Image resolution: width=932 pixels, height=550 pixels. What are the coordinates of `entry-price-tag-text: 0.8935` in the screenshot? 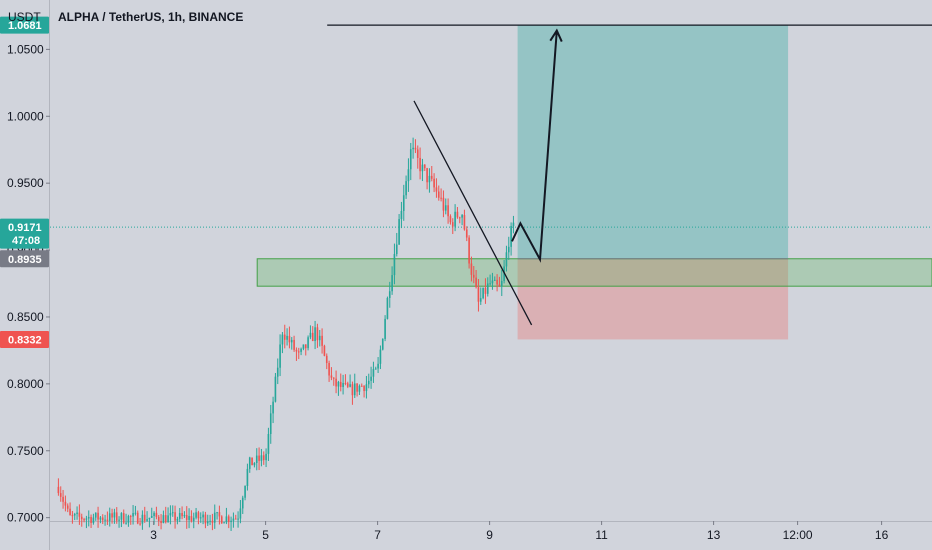 It's located at (25, 260).